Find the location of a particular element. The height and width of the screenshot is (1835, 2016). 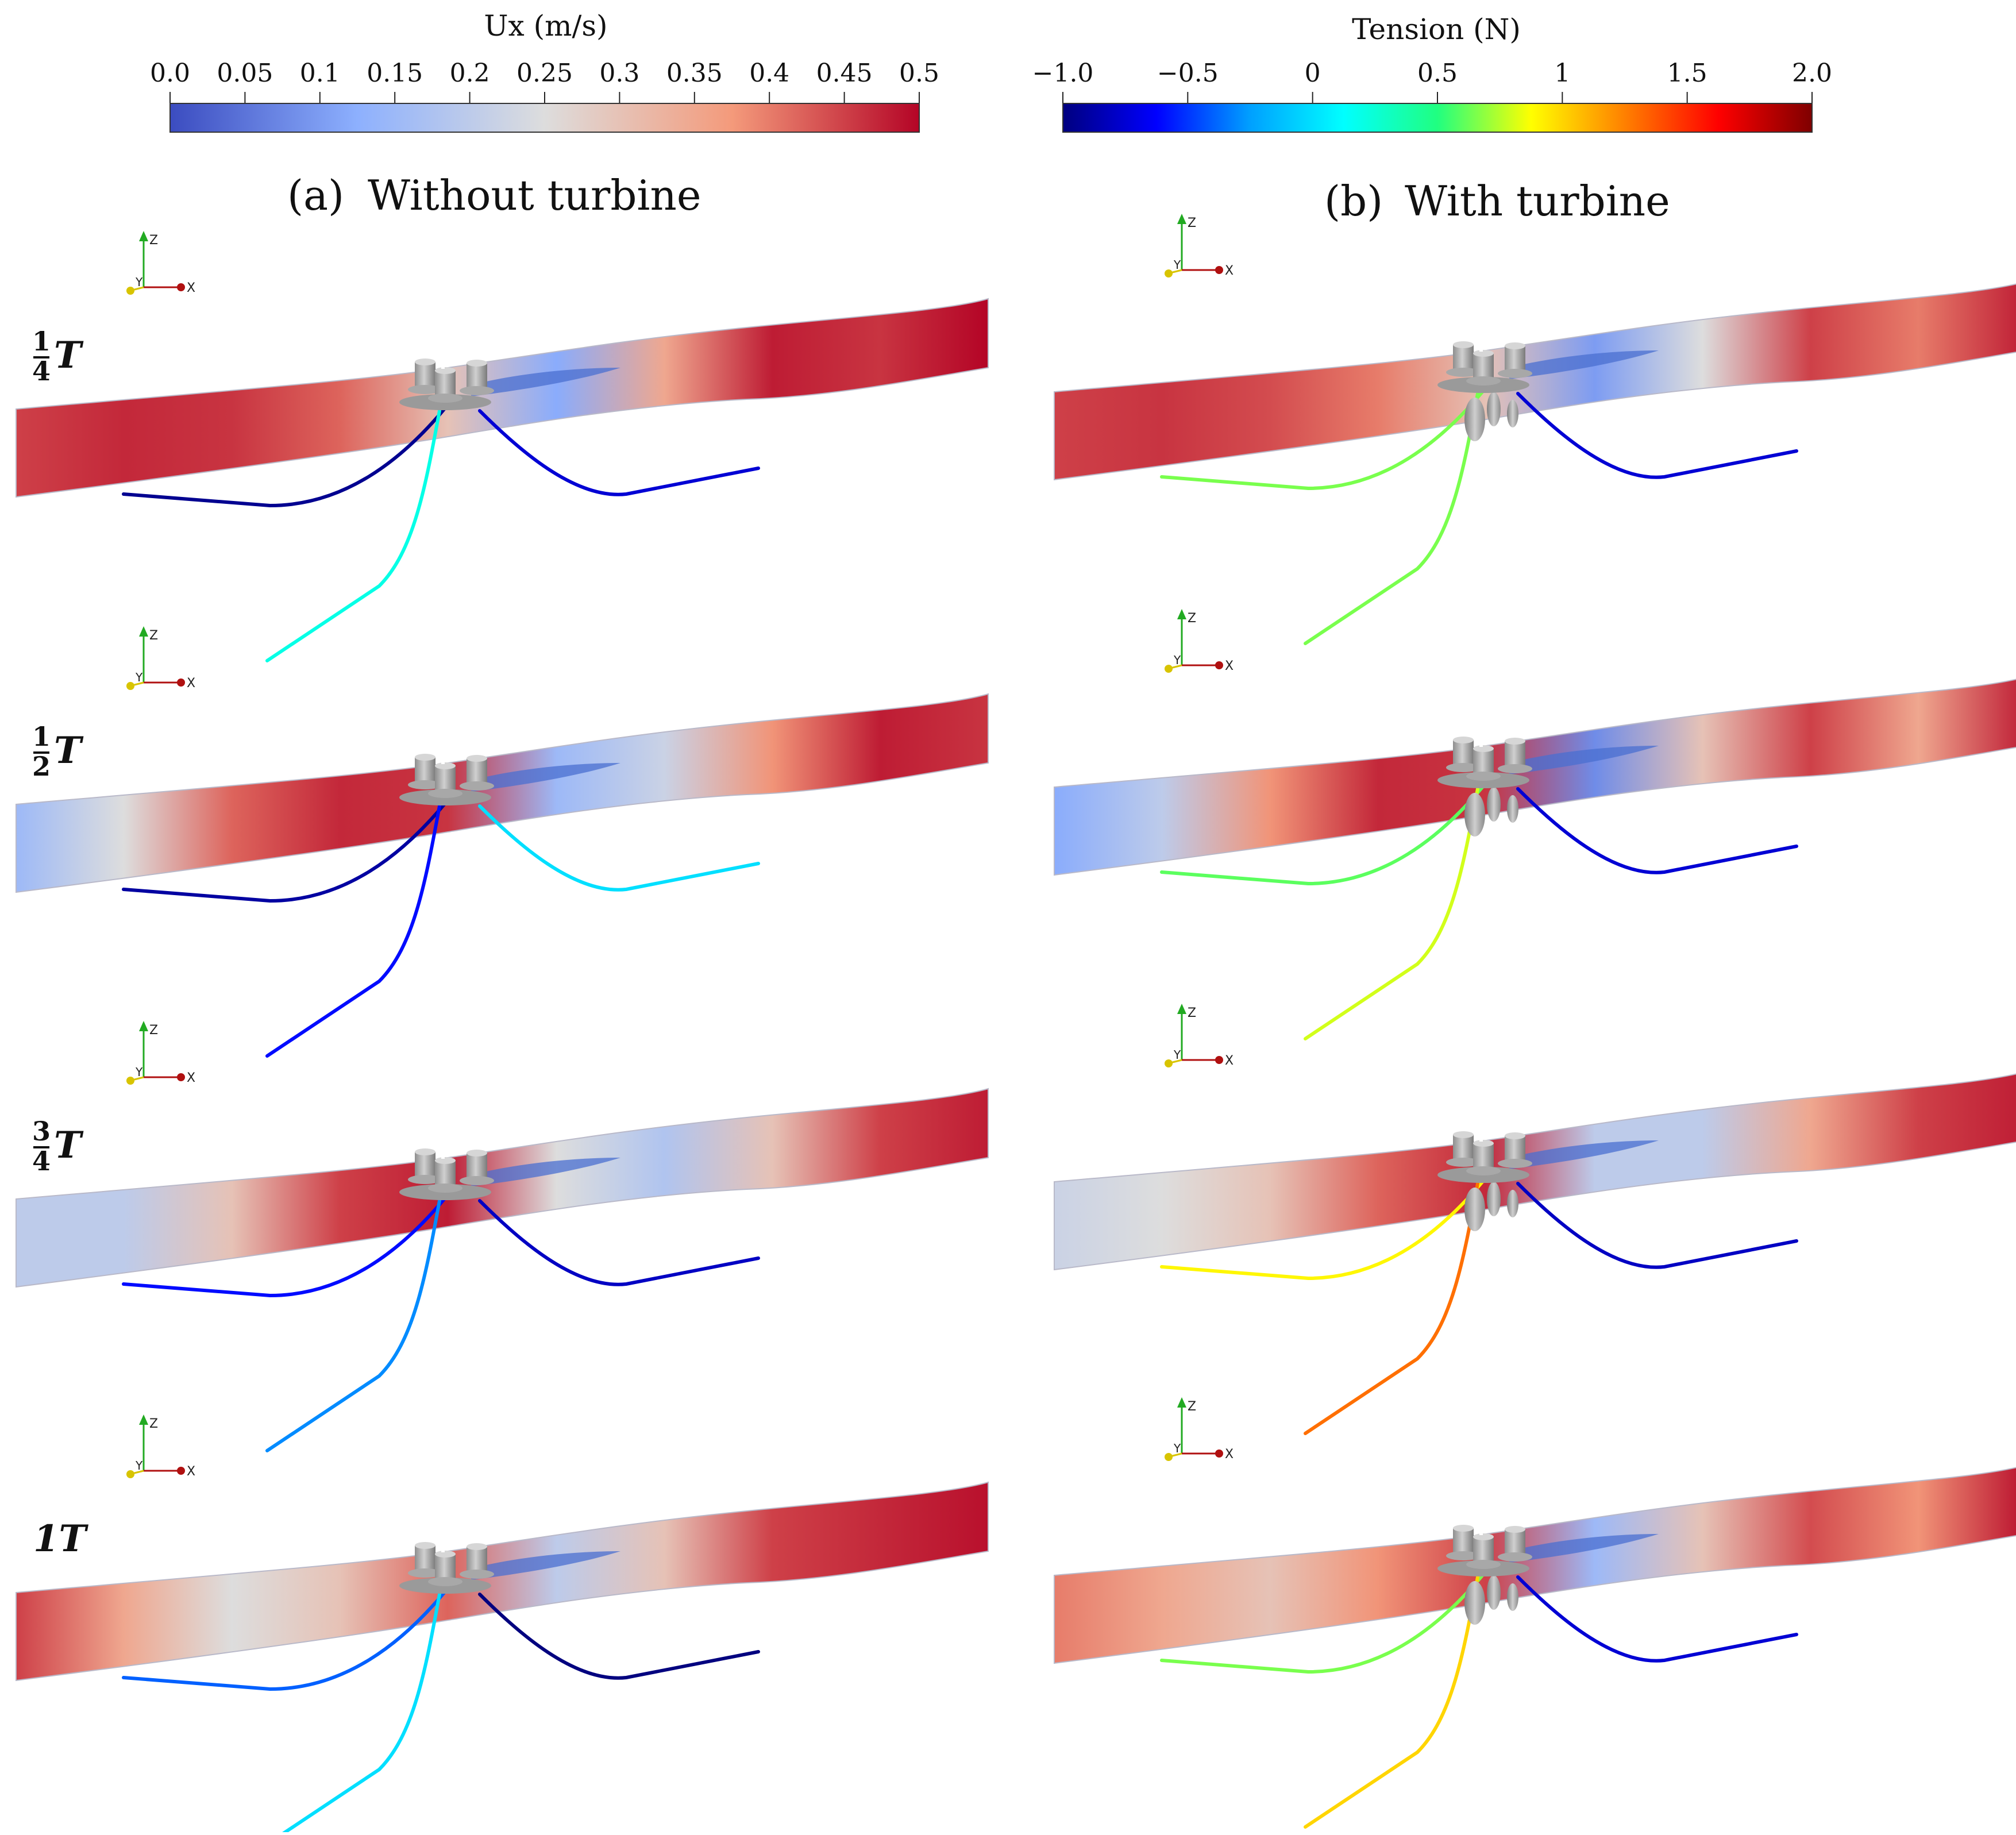

time-label: 1T is located at coordinates (61, 1538).